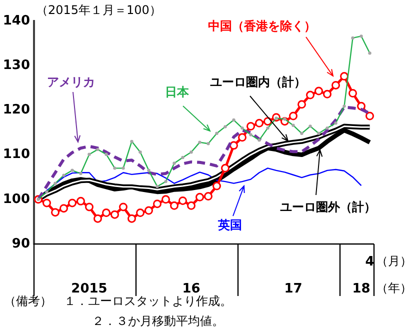 The height and width of the screenshot is (331, 407). Describe the element at coordinates (361, 288) in the screenshot. I see `x-tick-label: 18` at that location.